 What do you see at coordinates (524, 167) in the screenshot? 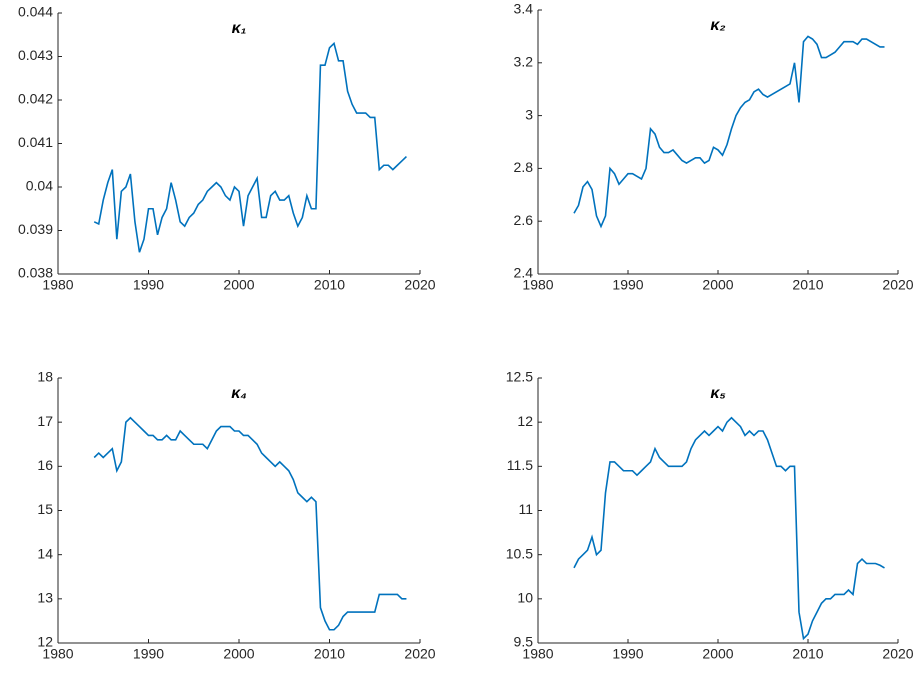
I see `y-tick-label: 2.8` at bounding box center [524, 167].